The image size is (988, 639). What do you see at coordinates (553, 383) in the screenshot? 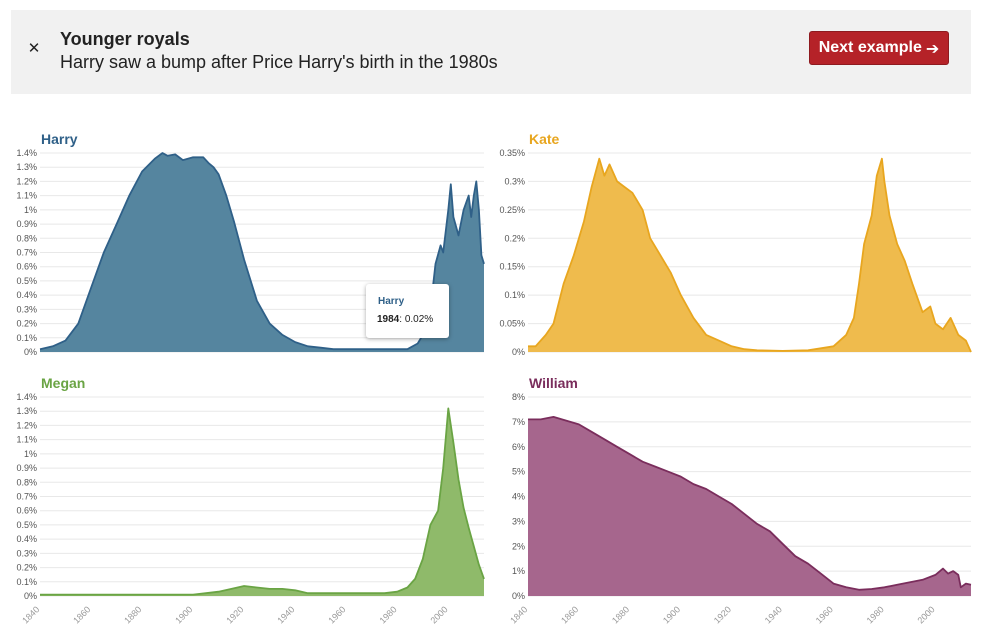
I see `chart-title: William` at bounding box center [553, 383].